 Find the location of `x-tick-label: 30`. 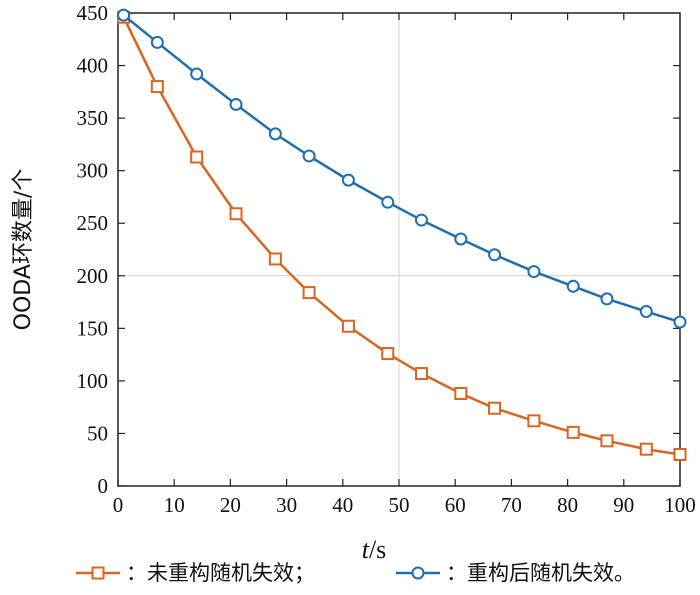

x-tick-label: 30 is located at coordinates (286, 505).